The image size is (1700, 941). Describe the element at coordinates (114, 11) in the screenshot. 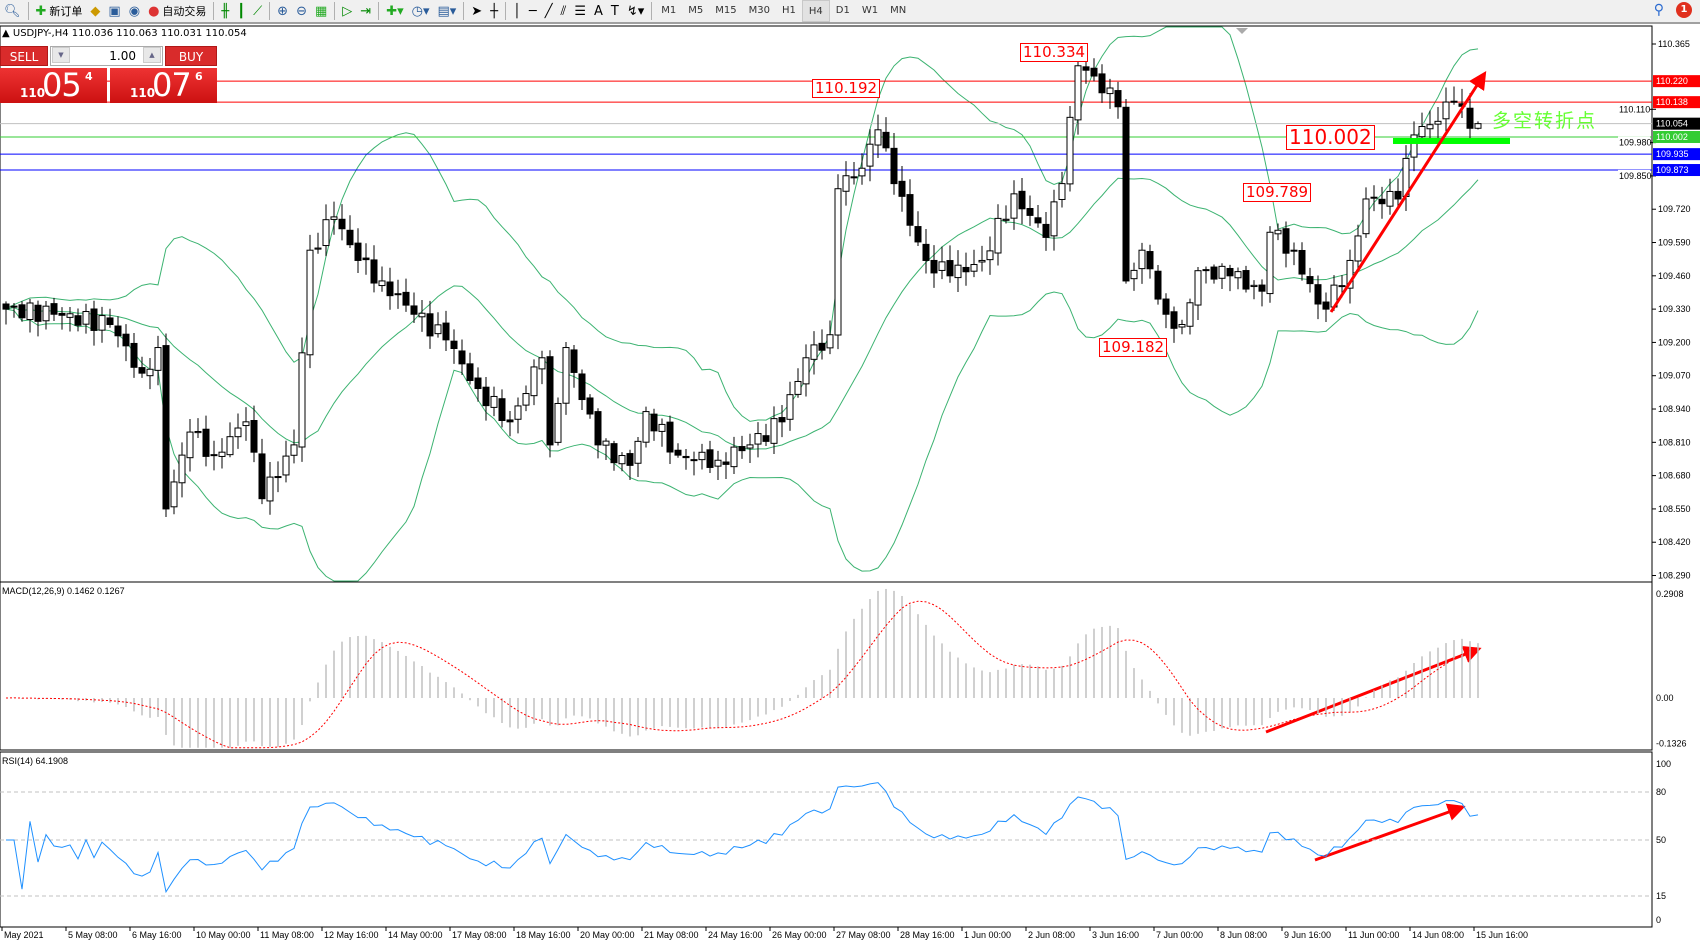

I see `terminal-button: ▣` at that location.